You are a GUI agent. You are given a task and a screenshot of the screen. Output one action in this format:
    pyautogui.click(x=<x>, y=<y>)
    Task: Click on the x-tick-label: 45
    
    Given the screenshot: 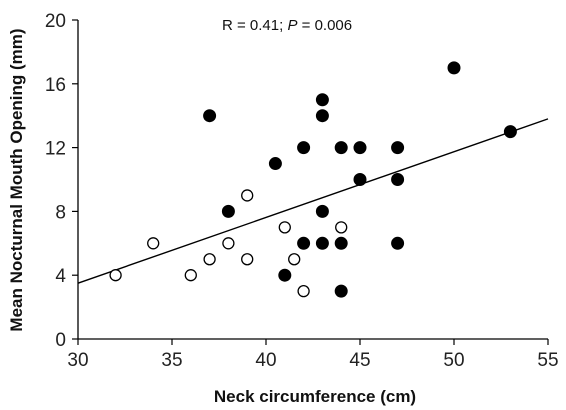 What is the action you would take?
    pyautogui.click(x=359, y=360)
    